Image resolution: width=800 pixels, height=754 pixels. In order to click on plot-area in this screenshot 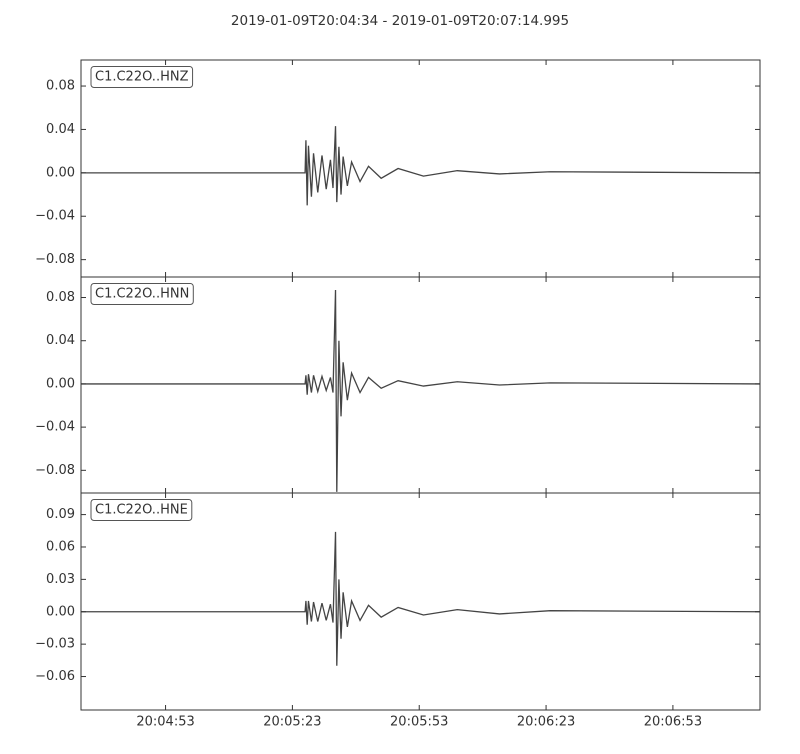, I will do `click(420, 166)`.